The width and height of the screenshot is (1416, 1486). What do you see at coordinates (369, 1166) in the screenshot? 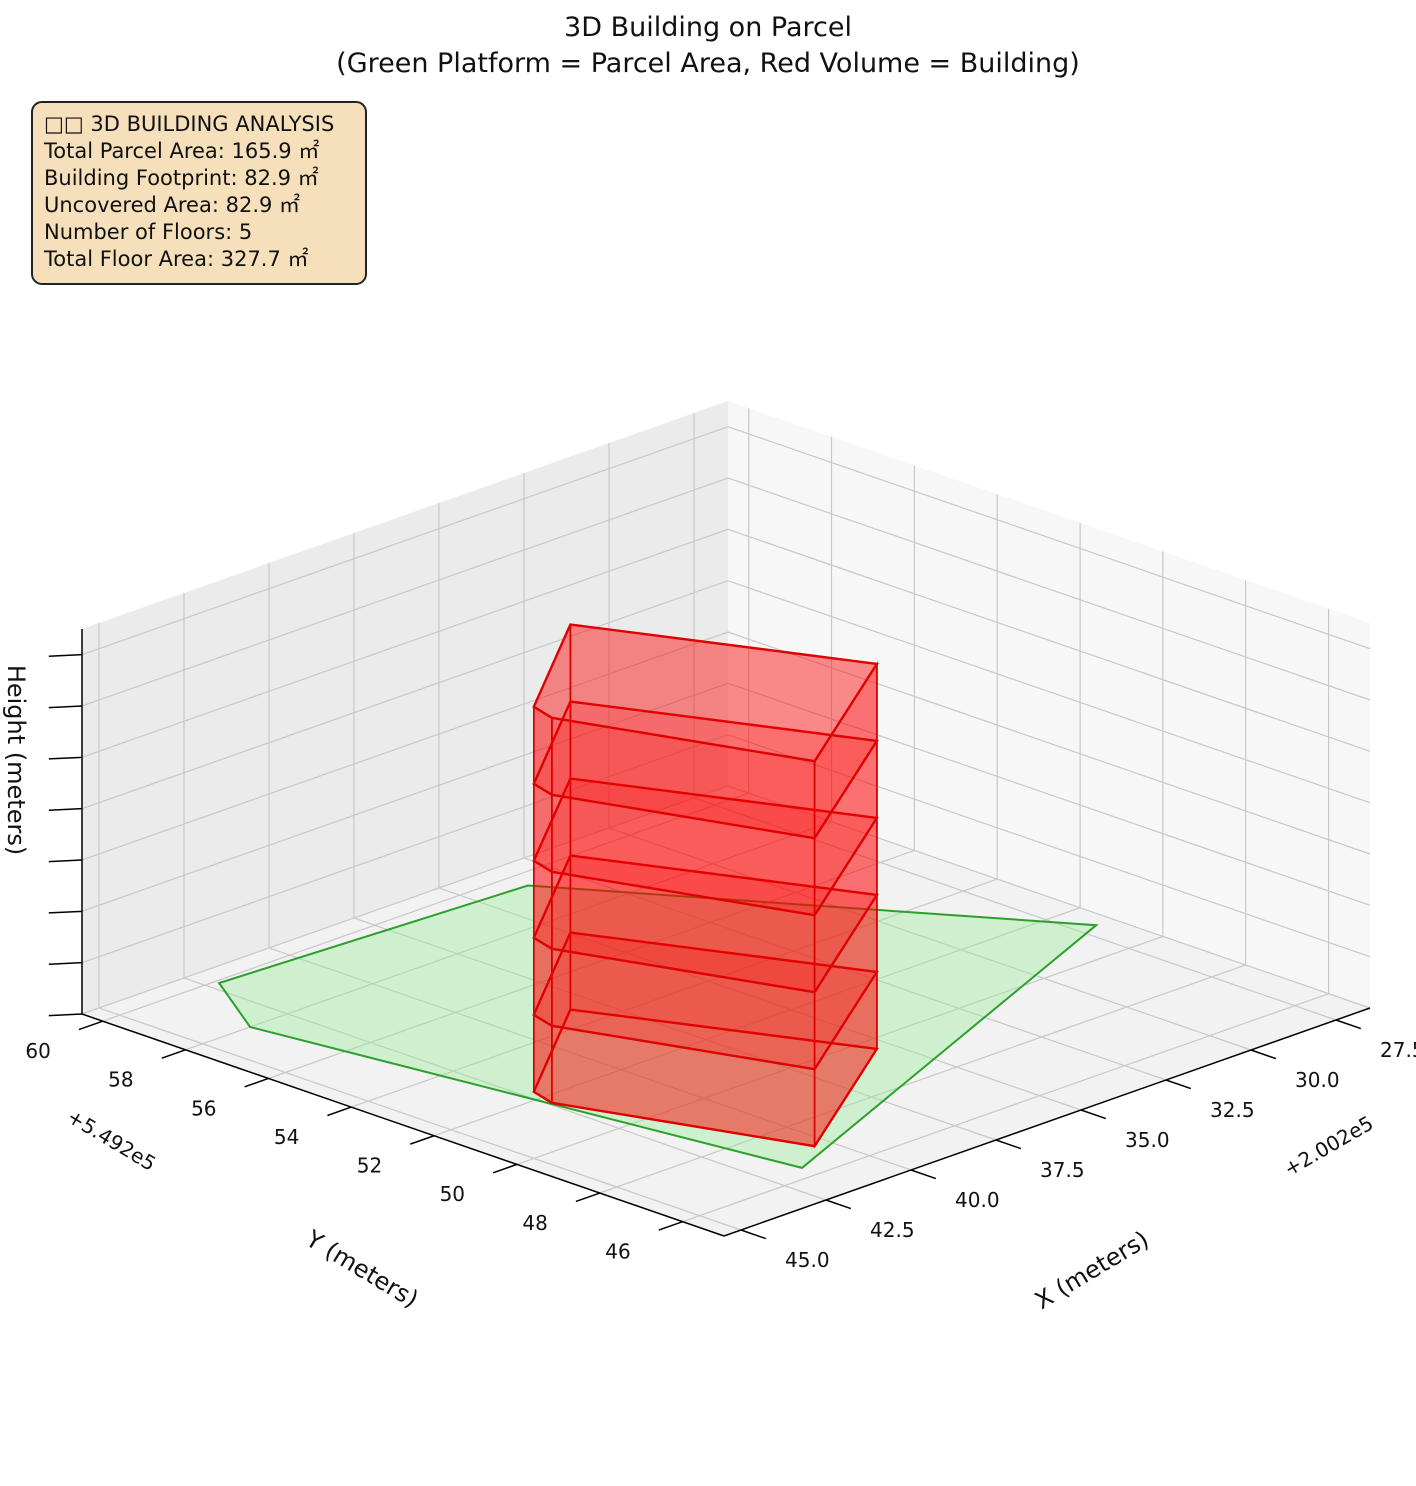
I see `y-tick-label: 52` at bounding box center [369, 1166].